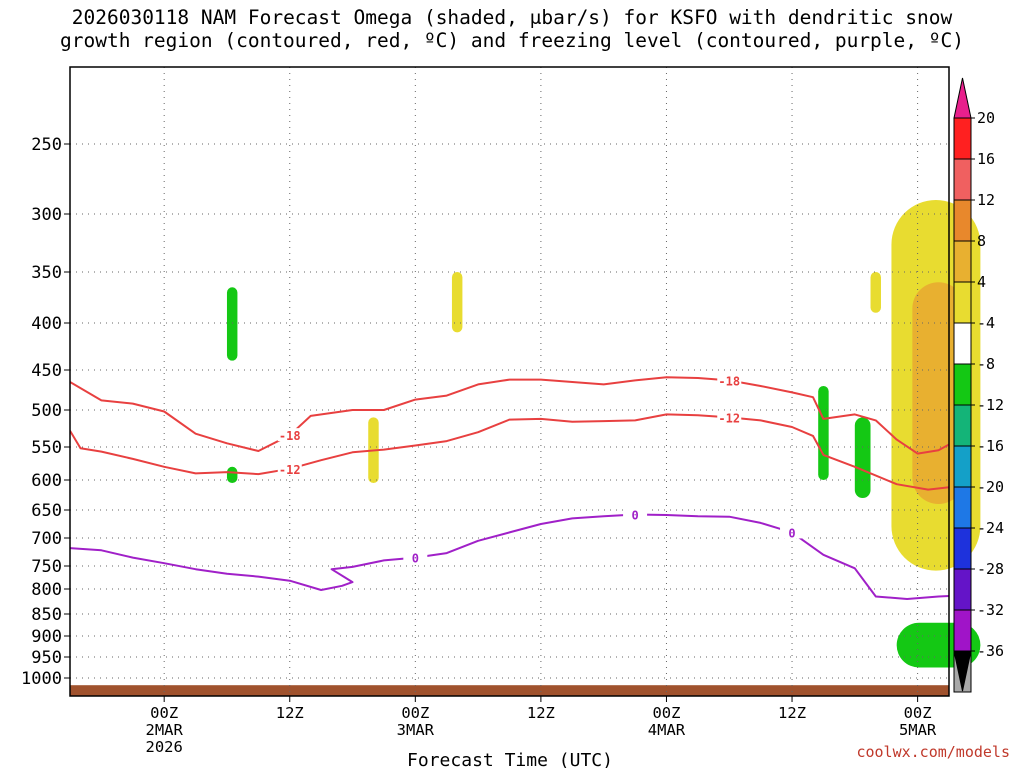 The width and height of the screenshot is (1024, 768). What do you see at coordinates (46, 637) in the screenshot?
I see `y-tick-label-900: 900` at bounding box center [46, 637].